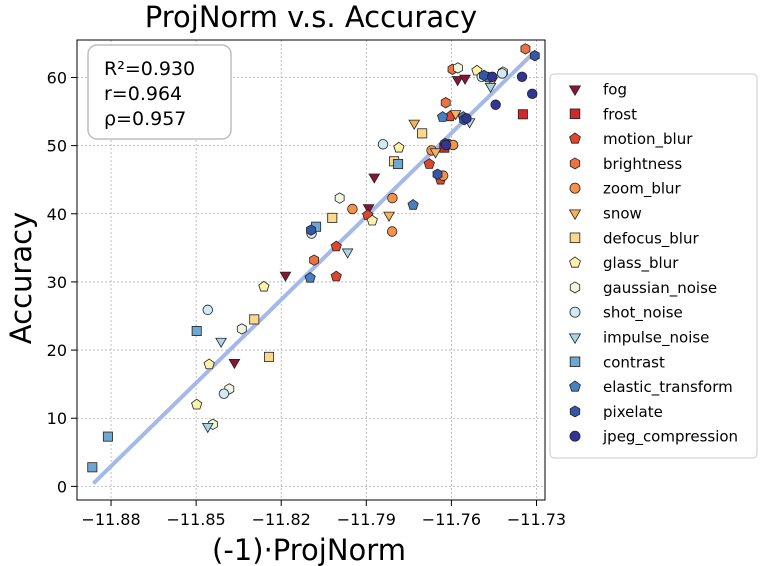 The height and width of the screenshot is (566, 761). What do you see at coordinates (634, 362) in the screenshot?
I see `legend-label-contrast: contrast` at bounding box center [634, 362].